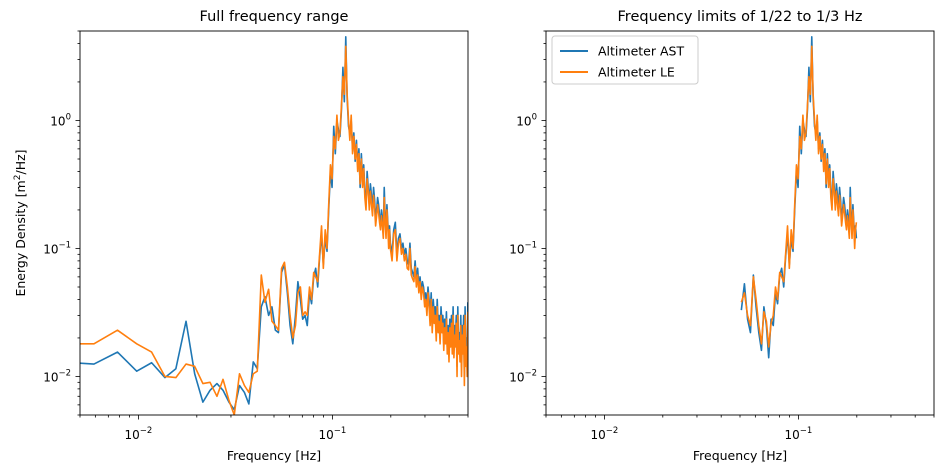 This screenshot has width=942, height=473. What do you see at coordinates (740, 17) in the screenshot?
I see `panel-title: Frequency limits of 1/22 to 1/3 Hz` at bounding box center [740, 17].